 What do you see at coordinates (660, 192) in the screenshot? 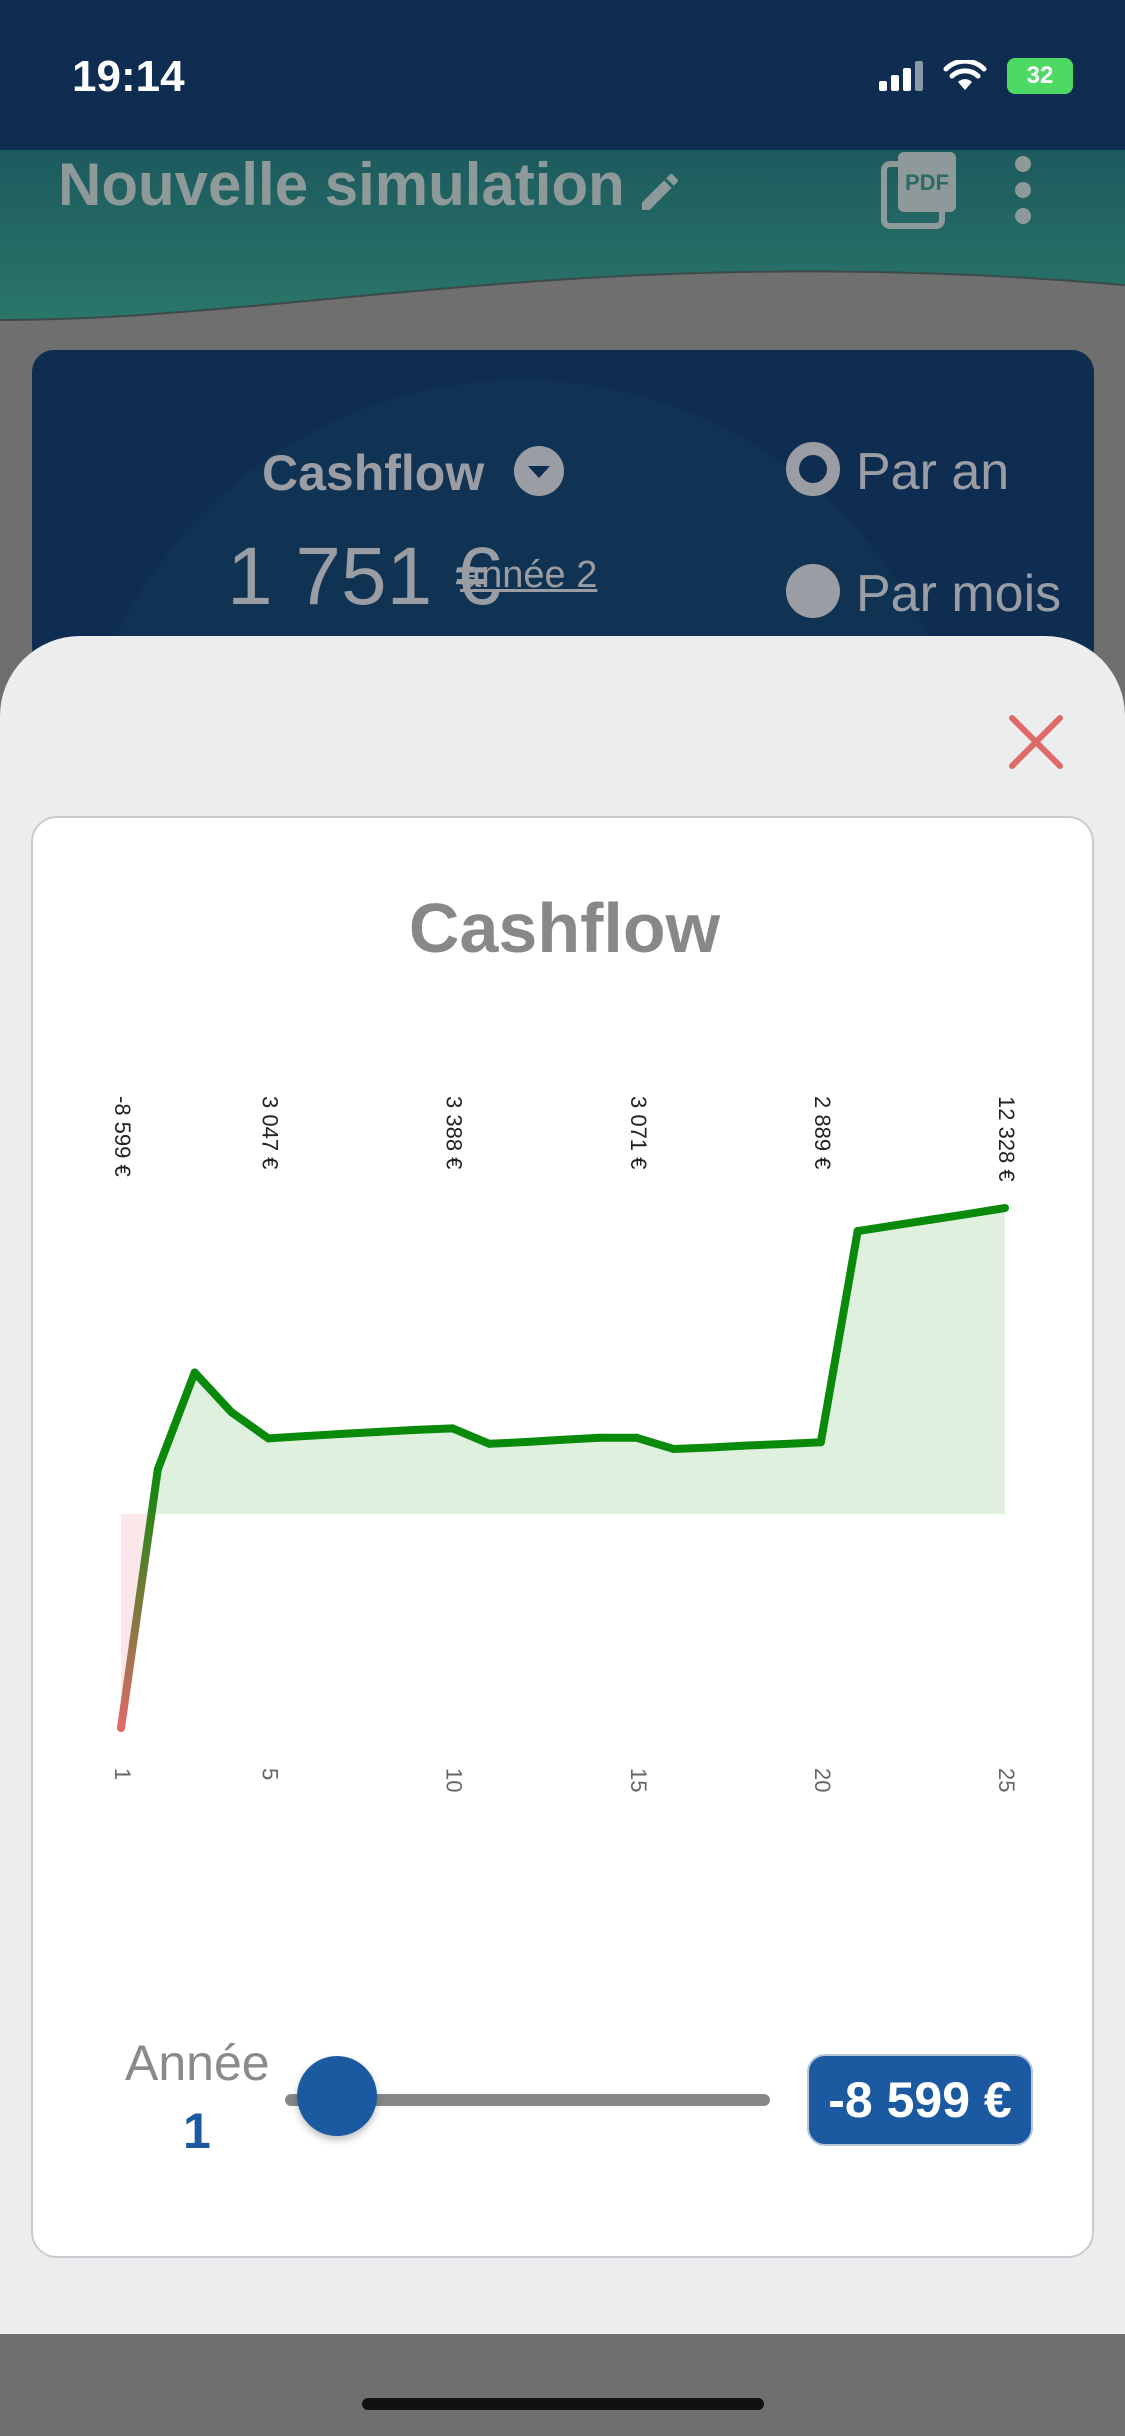
I see `pencil-icon` at bounding box center [660, 192].